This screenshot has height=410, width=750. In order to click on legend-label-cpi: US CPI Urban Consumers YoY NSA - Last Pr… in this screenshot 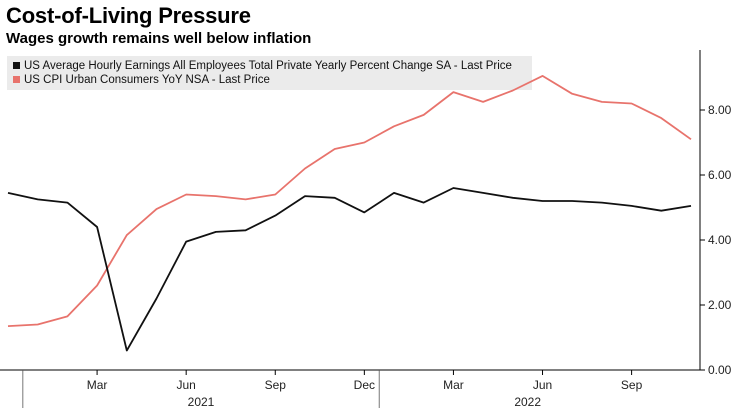, I will do `click(147, 80)`.